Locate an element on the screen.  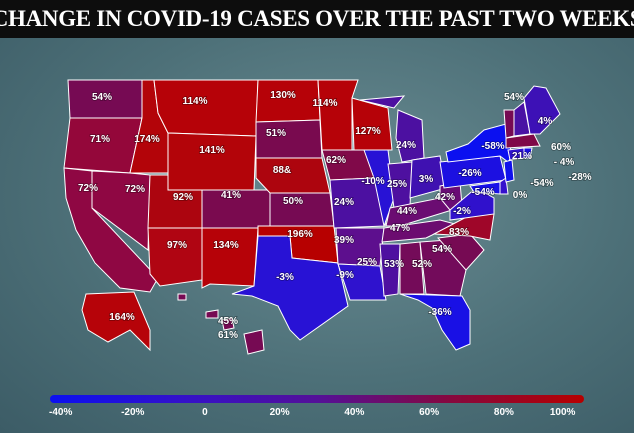
state-ms is located at coordinates (390, 270).